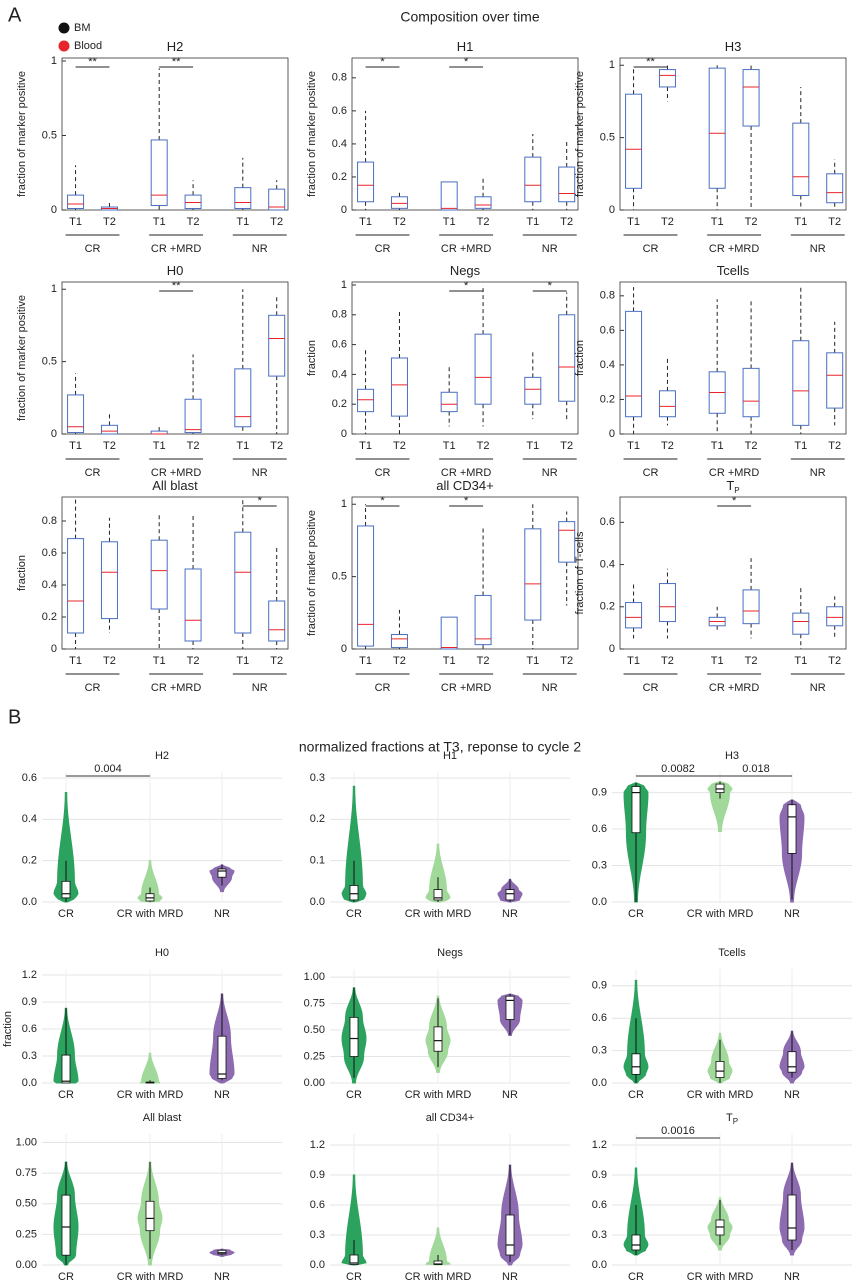  I want to click on legend-label: BM, so click(82, 28).